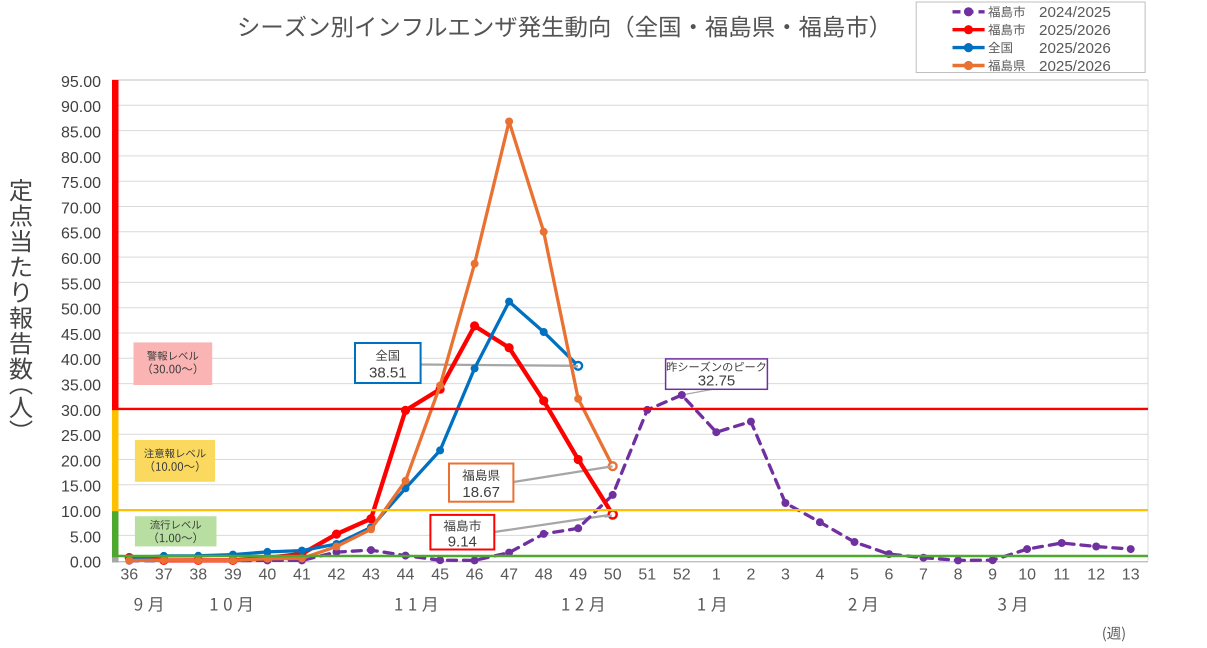 This screenshot has height=648, width=1207. What do you see at coordinates (1061, 575) in the screenshot?
I see `svg-text: 11` at bounding box center [1061, 575].